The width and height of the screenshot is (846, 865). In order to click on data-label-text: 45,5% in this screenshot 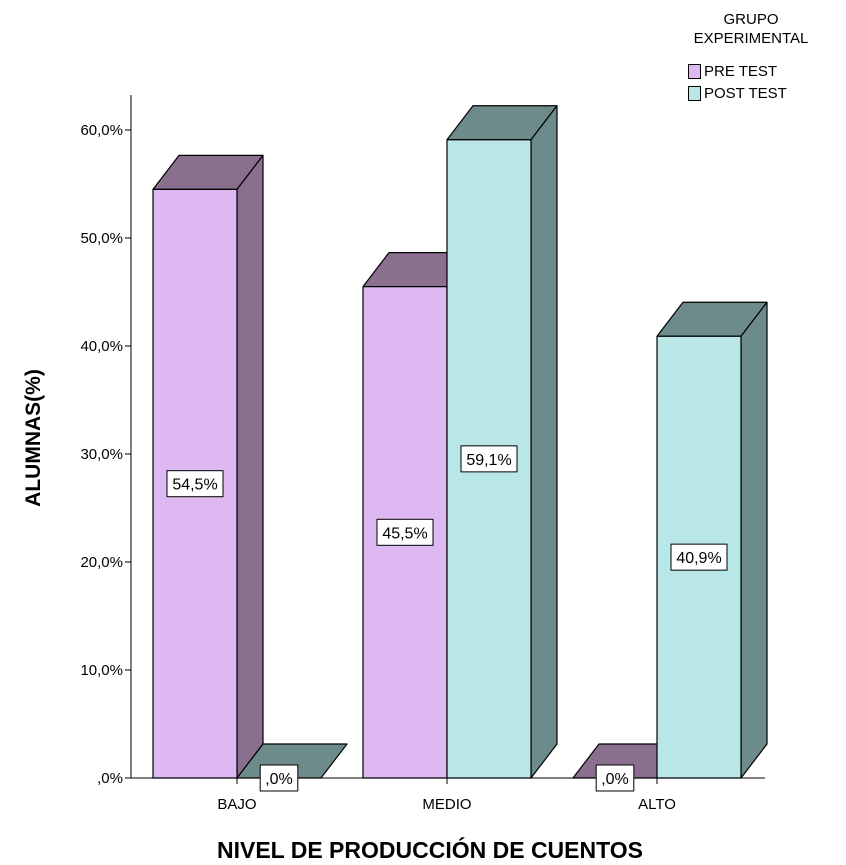, I will do `click(404, 533)`.